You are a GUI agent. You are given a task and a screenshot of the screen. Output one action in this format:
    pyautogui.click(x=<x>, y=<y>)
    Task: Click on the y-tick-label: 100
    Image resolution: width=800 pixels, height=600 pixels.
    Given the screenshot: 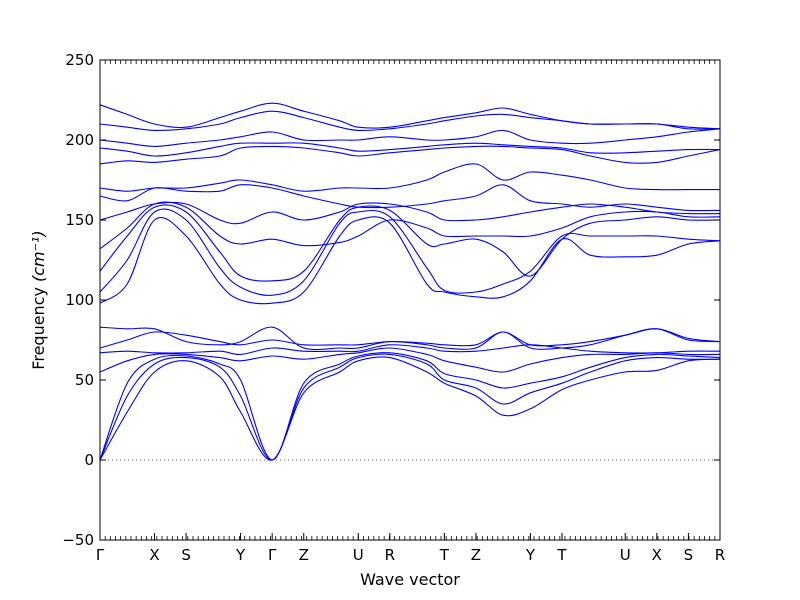 What is the action you would take?
    pyautogui.click(x=79, y=300)
    